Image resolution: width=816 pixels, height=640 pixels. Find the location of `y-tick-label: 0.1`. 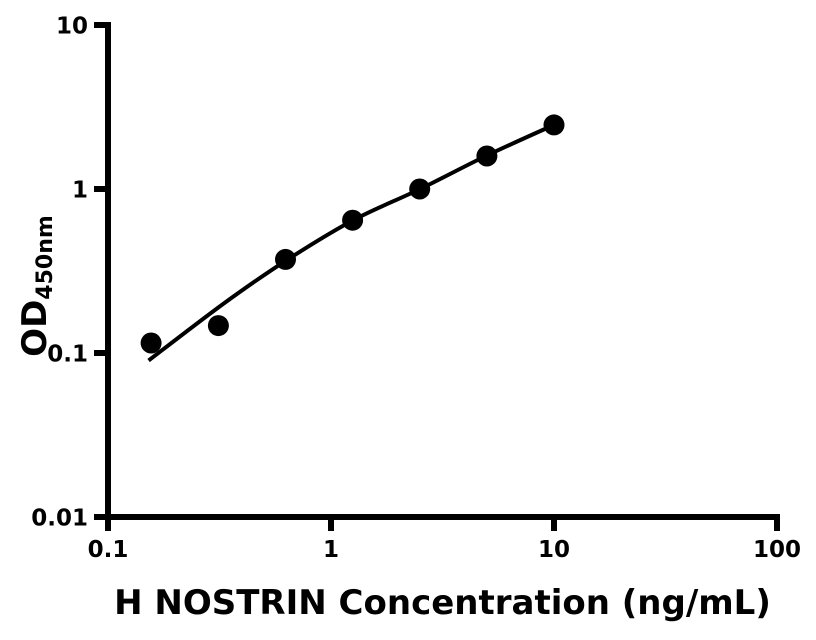

y-tick-label: 0.1 is located at coordinates (67, 355).